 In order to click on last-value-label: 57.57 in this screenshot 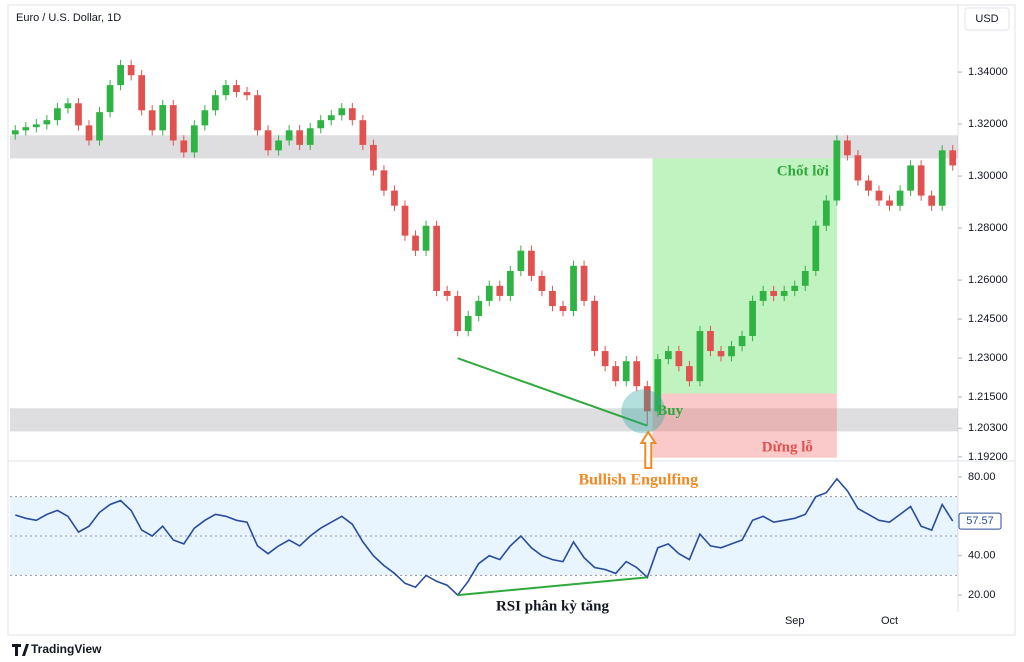, I will do `click(980, 521)`.